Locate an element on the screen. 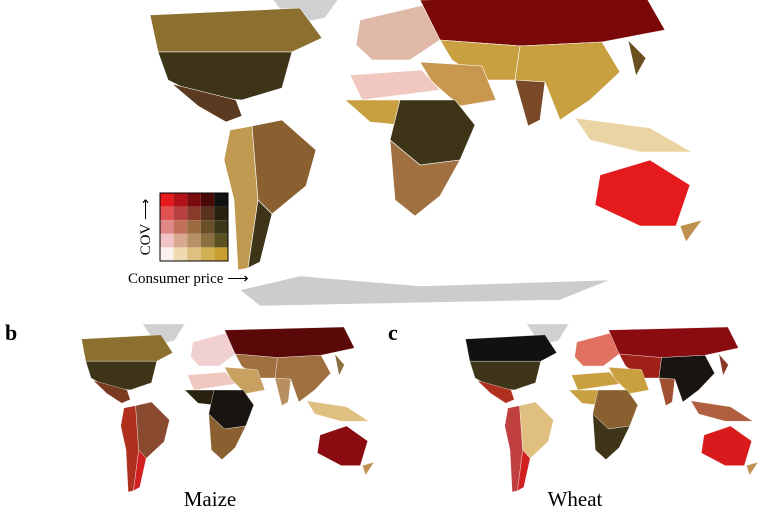  panel-title: Wheat is located at coordinates (575, 498).